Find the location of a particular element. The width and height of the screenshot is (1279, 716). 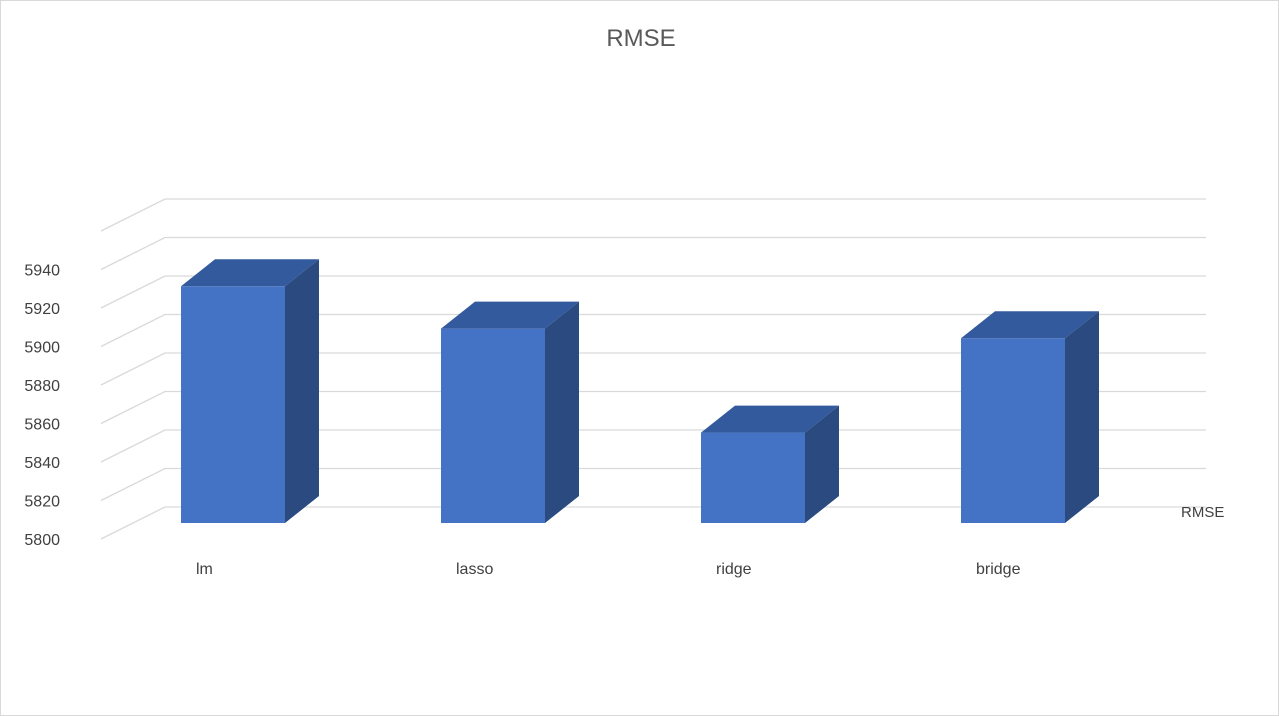

series-label: RMSE is located at coordinates (1202, 512).